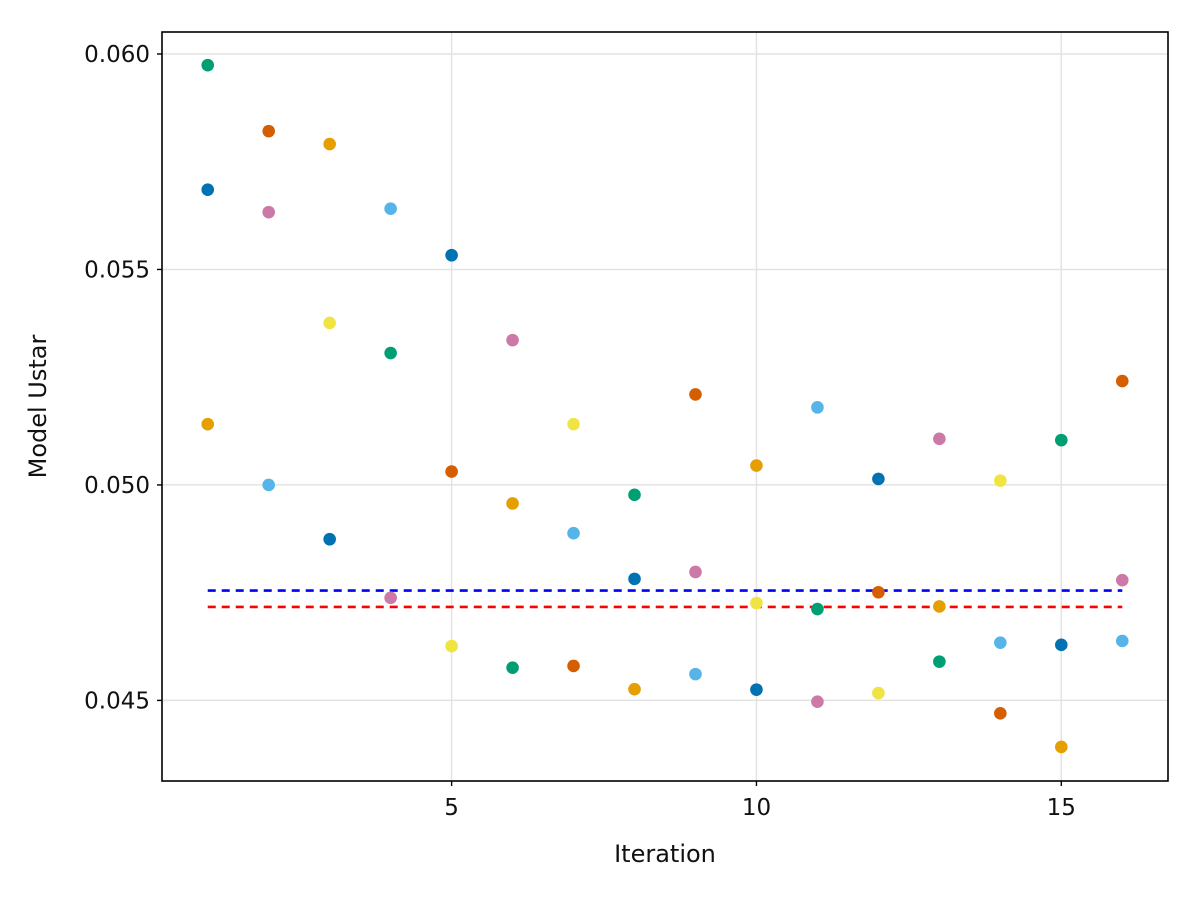  Describe the element at coordinates (665, 599) in the screenshot. I see `reference-lines` at that location.